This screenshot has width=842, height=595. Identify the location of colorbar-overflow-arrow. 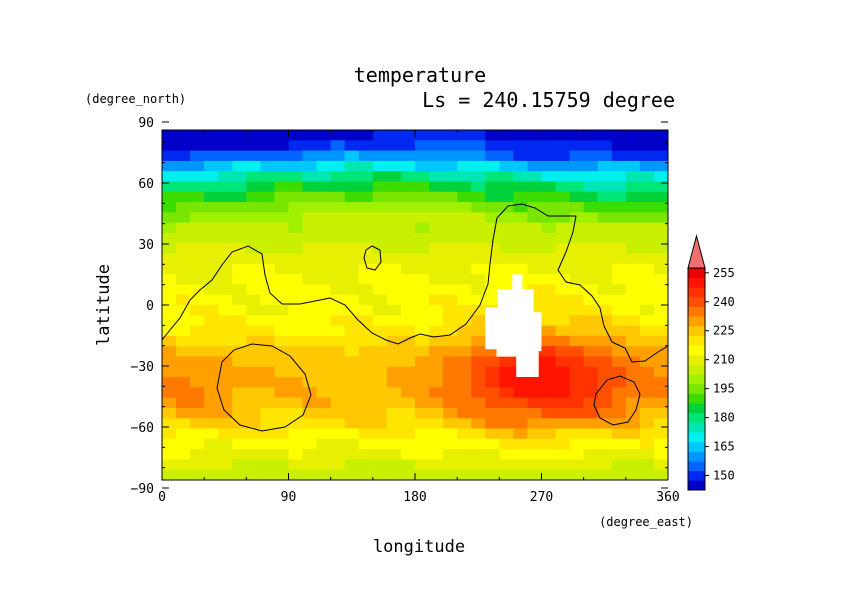
(696, 251).